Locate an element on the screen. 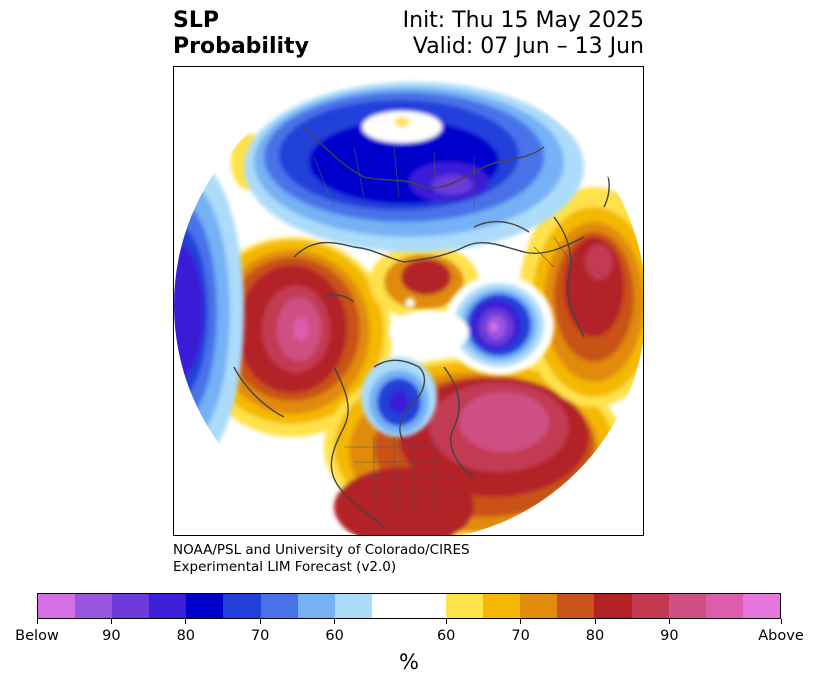 Image resolution: width=819 pixels, height=686 pixels. colorbar is located at coordinates (409, 606).